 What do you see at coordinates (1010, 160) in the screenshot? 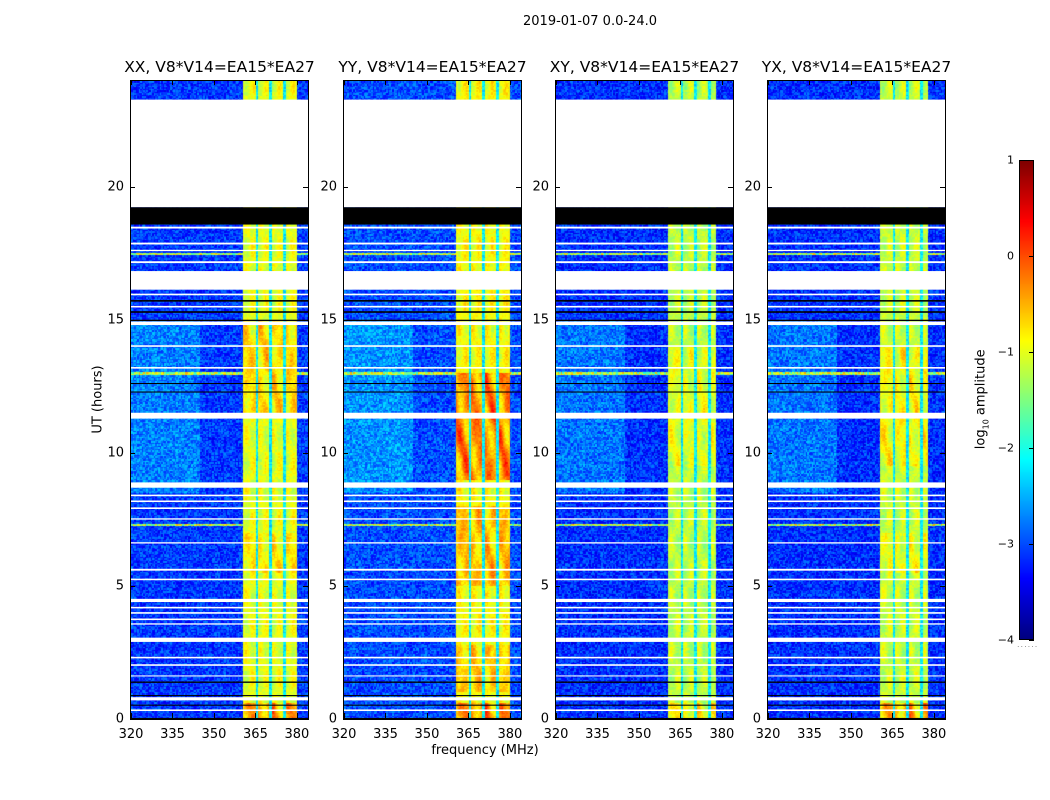
I see `colorbar-tick-label: 1` at bounding box center [1010, 160].